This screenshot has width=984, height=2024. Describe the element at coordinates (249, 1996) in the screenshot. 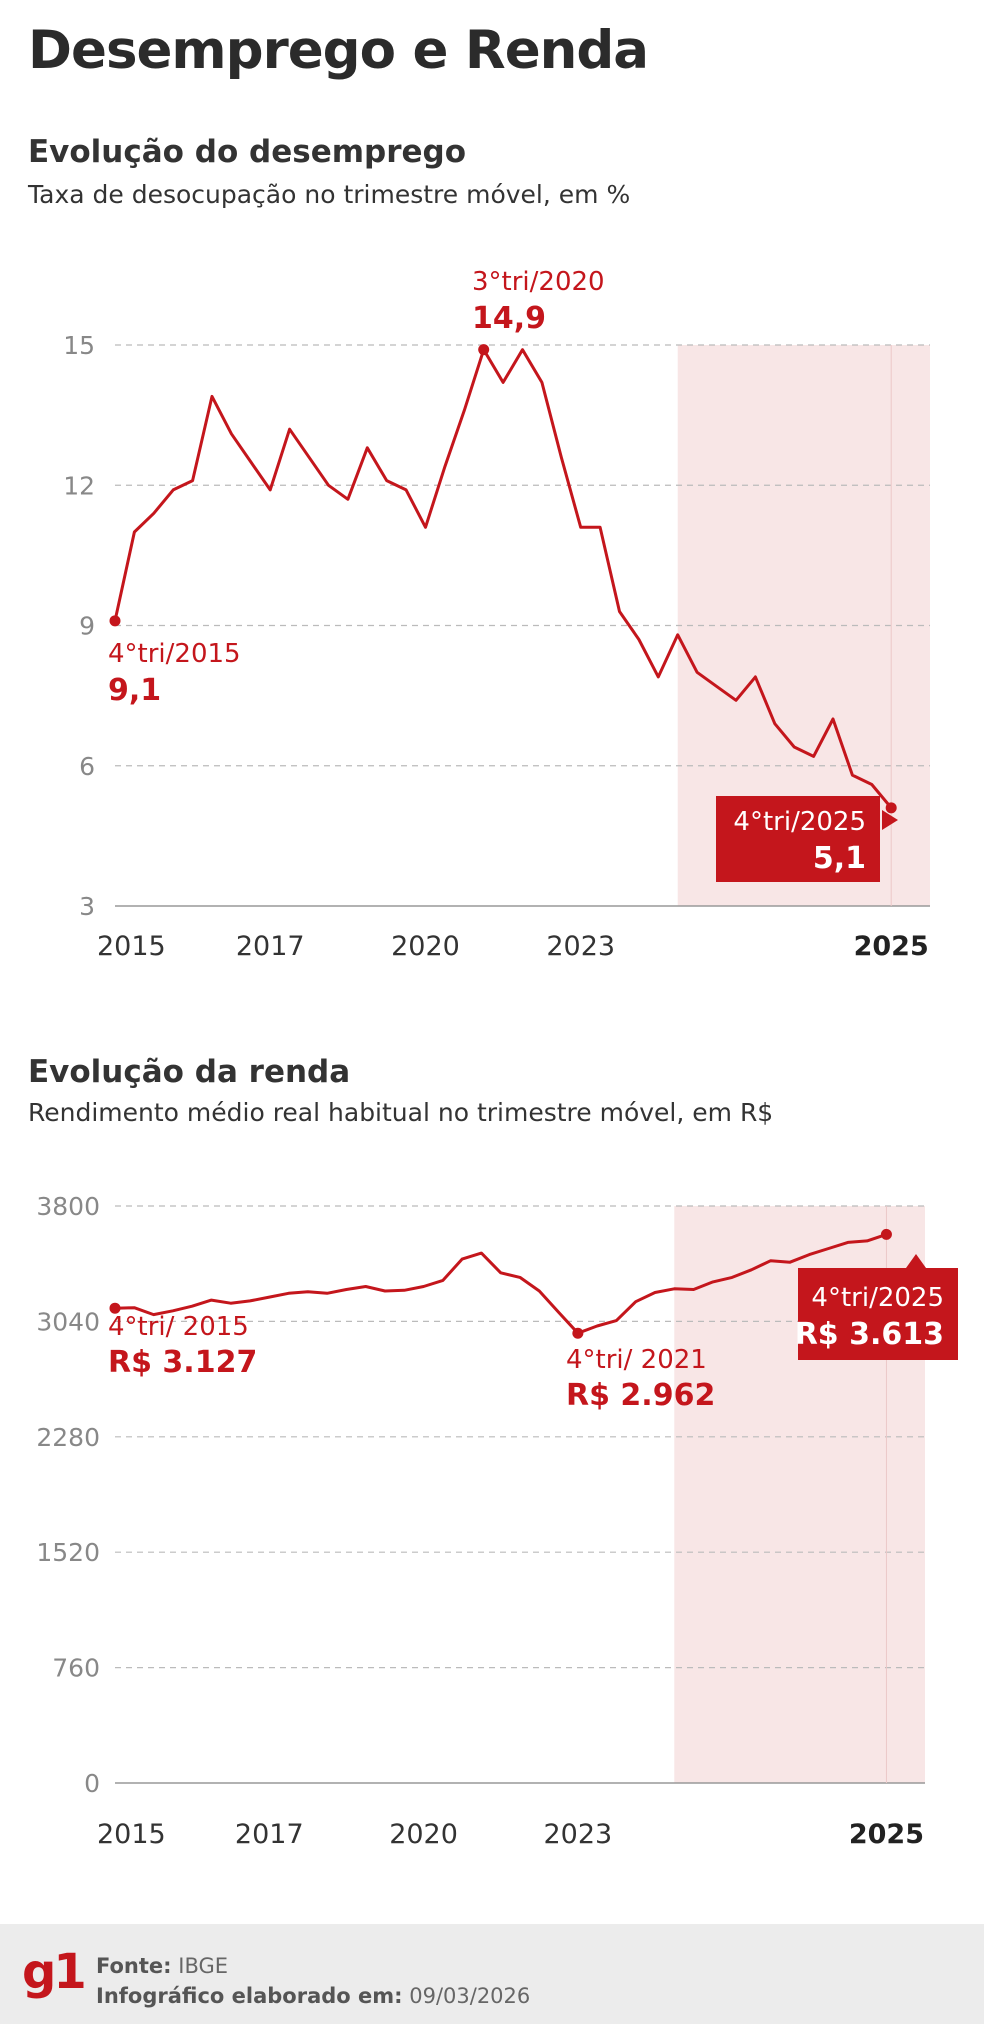

I see `date-label: Infográfico elaborado em:` at that location.